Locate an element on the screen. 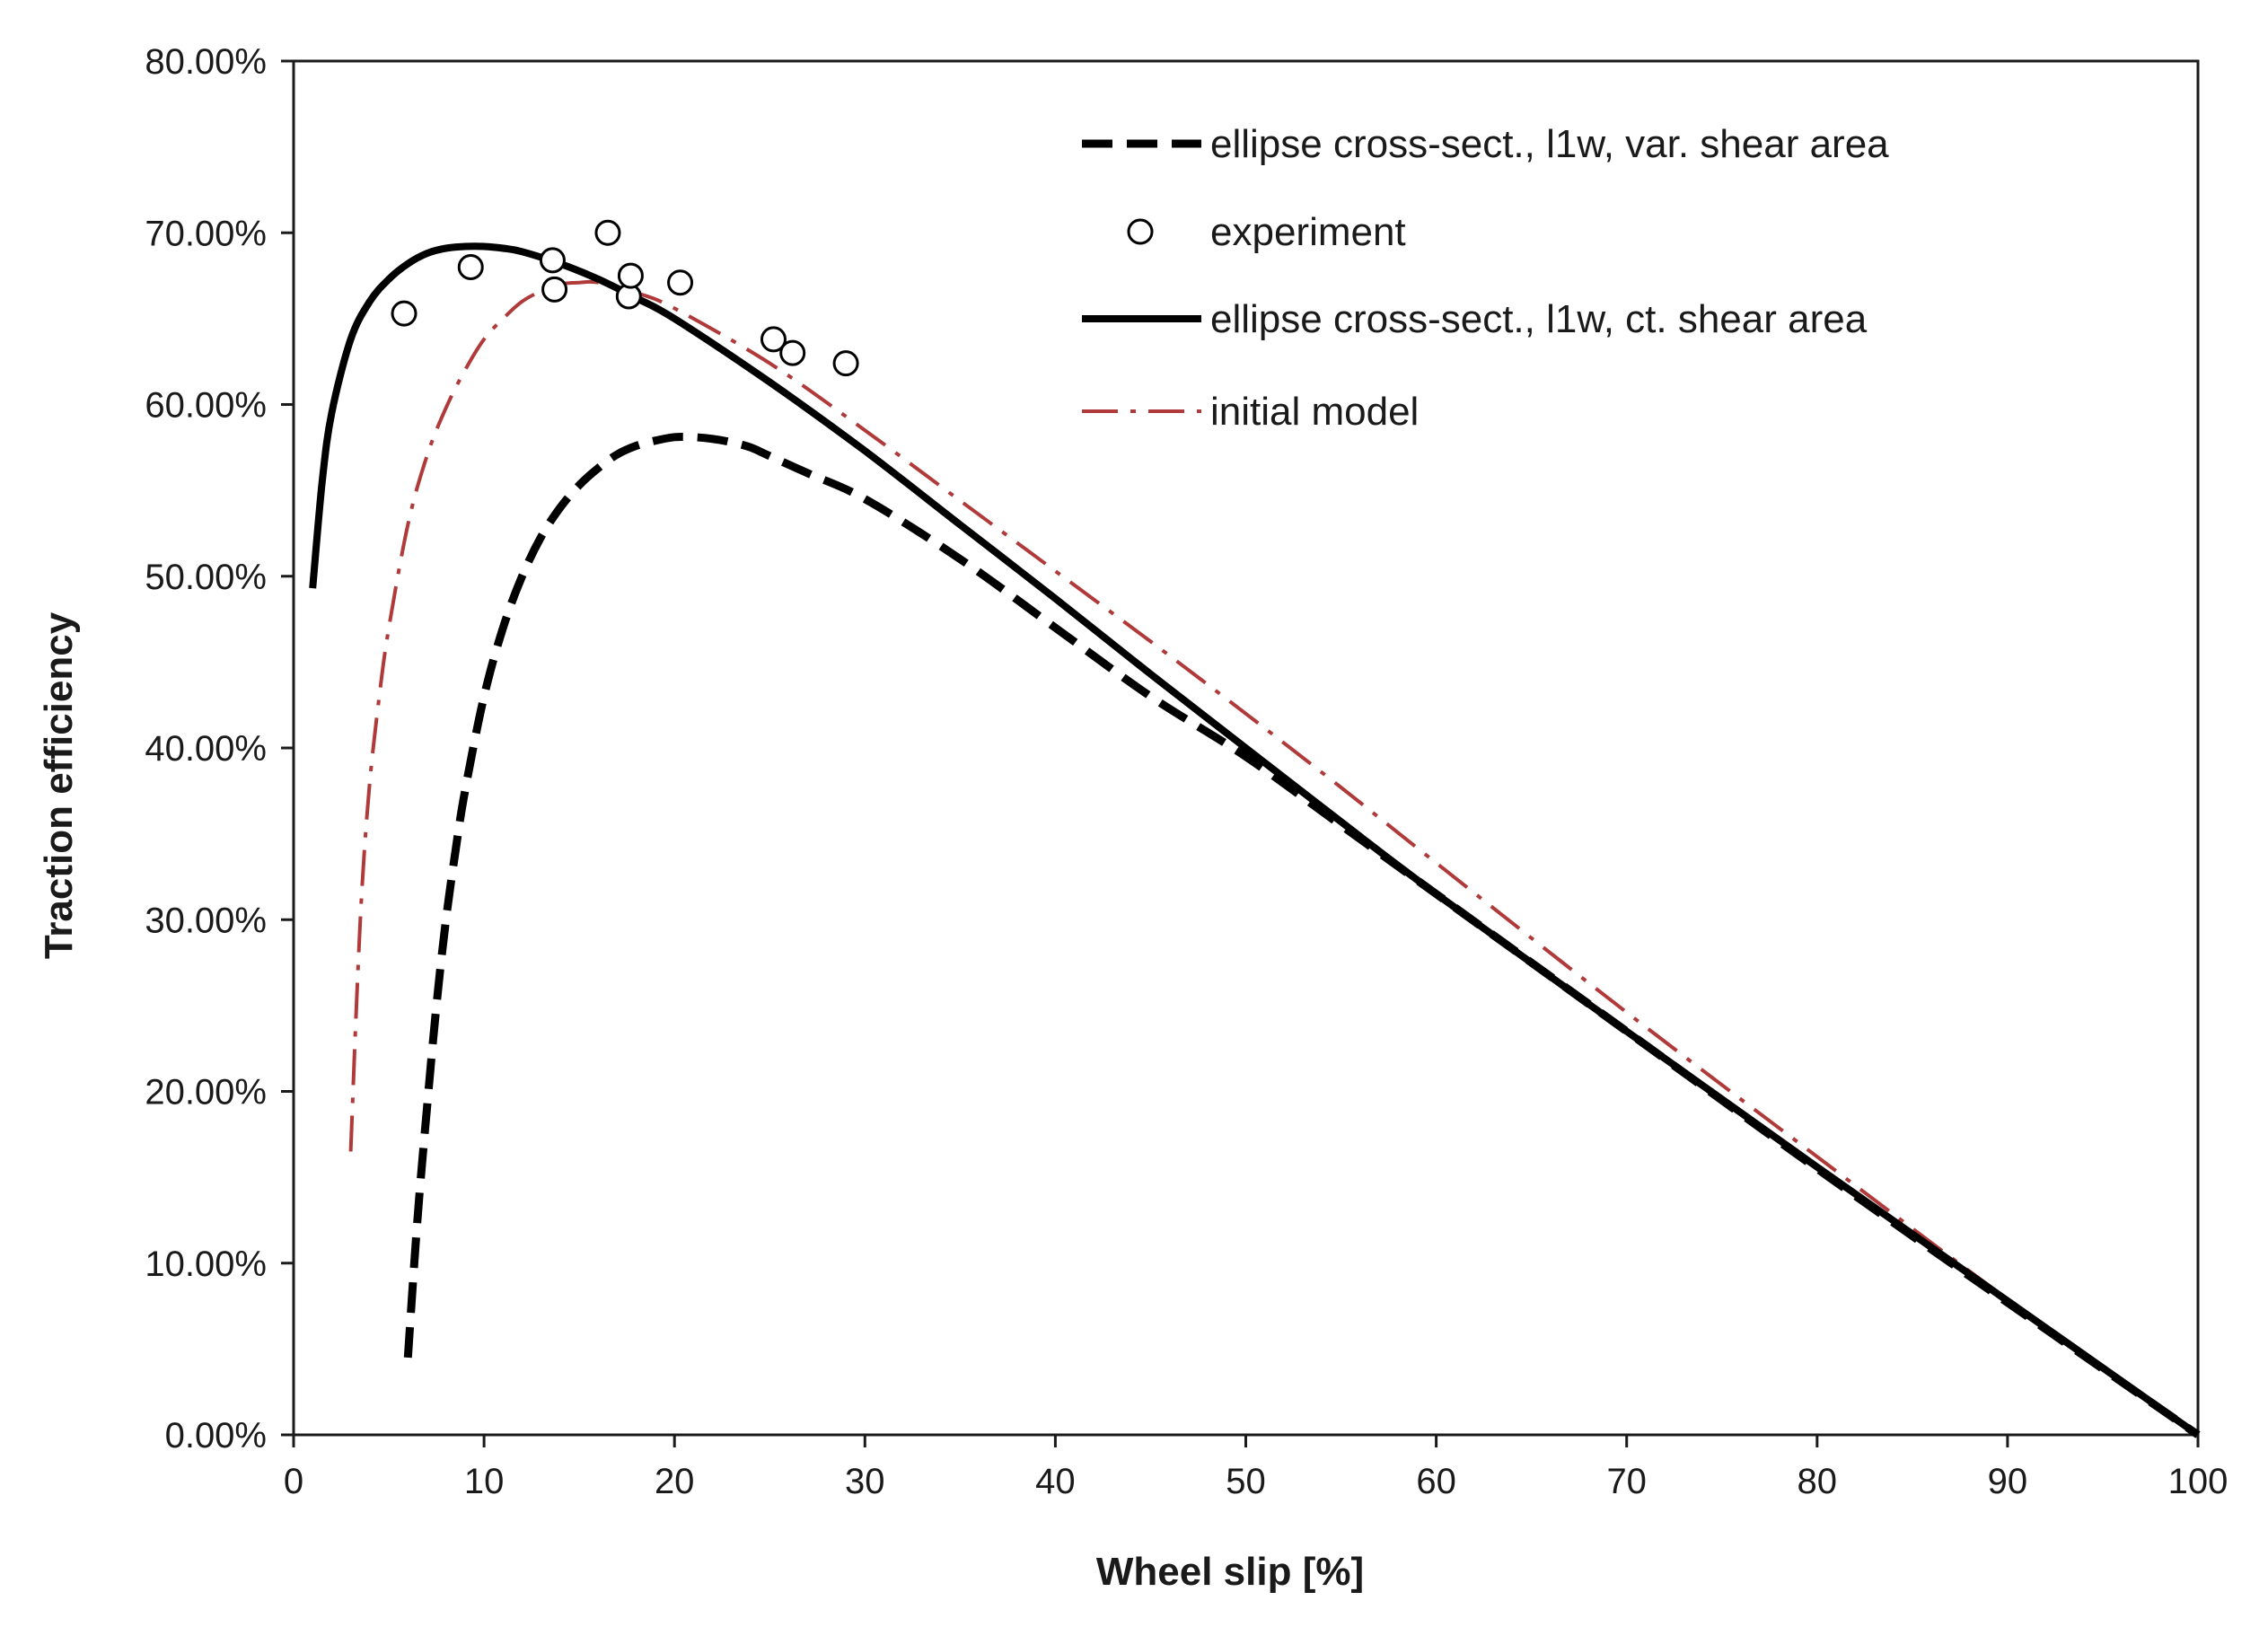 Image resolution: width=2268 pixels, height=1627 pixels. legend-label-3: initial model is located at coordinates (1314, 412).